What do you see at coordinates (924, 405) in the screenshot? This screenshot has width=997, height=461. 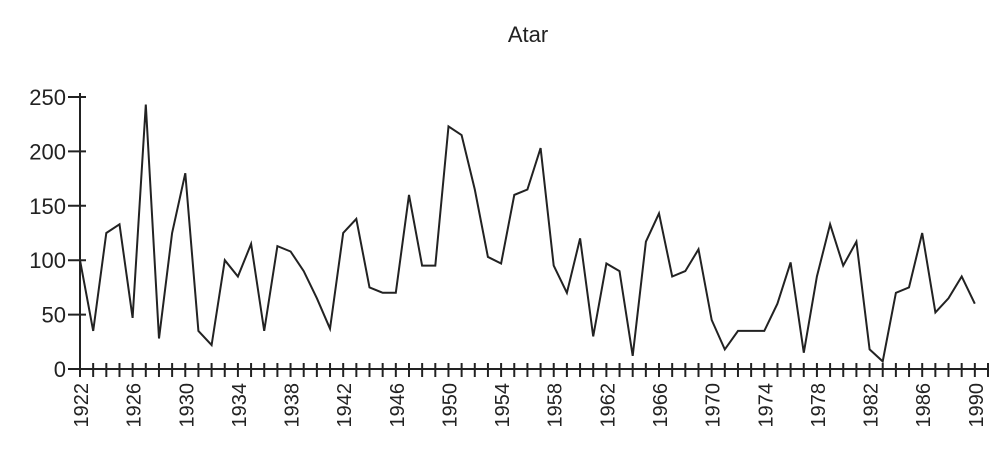 I see `x-tick-label: 1986` at bounding box center [924, 405].